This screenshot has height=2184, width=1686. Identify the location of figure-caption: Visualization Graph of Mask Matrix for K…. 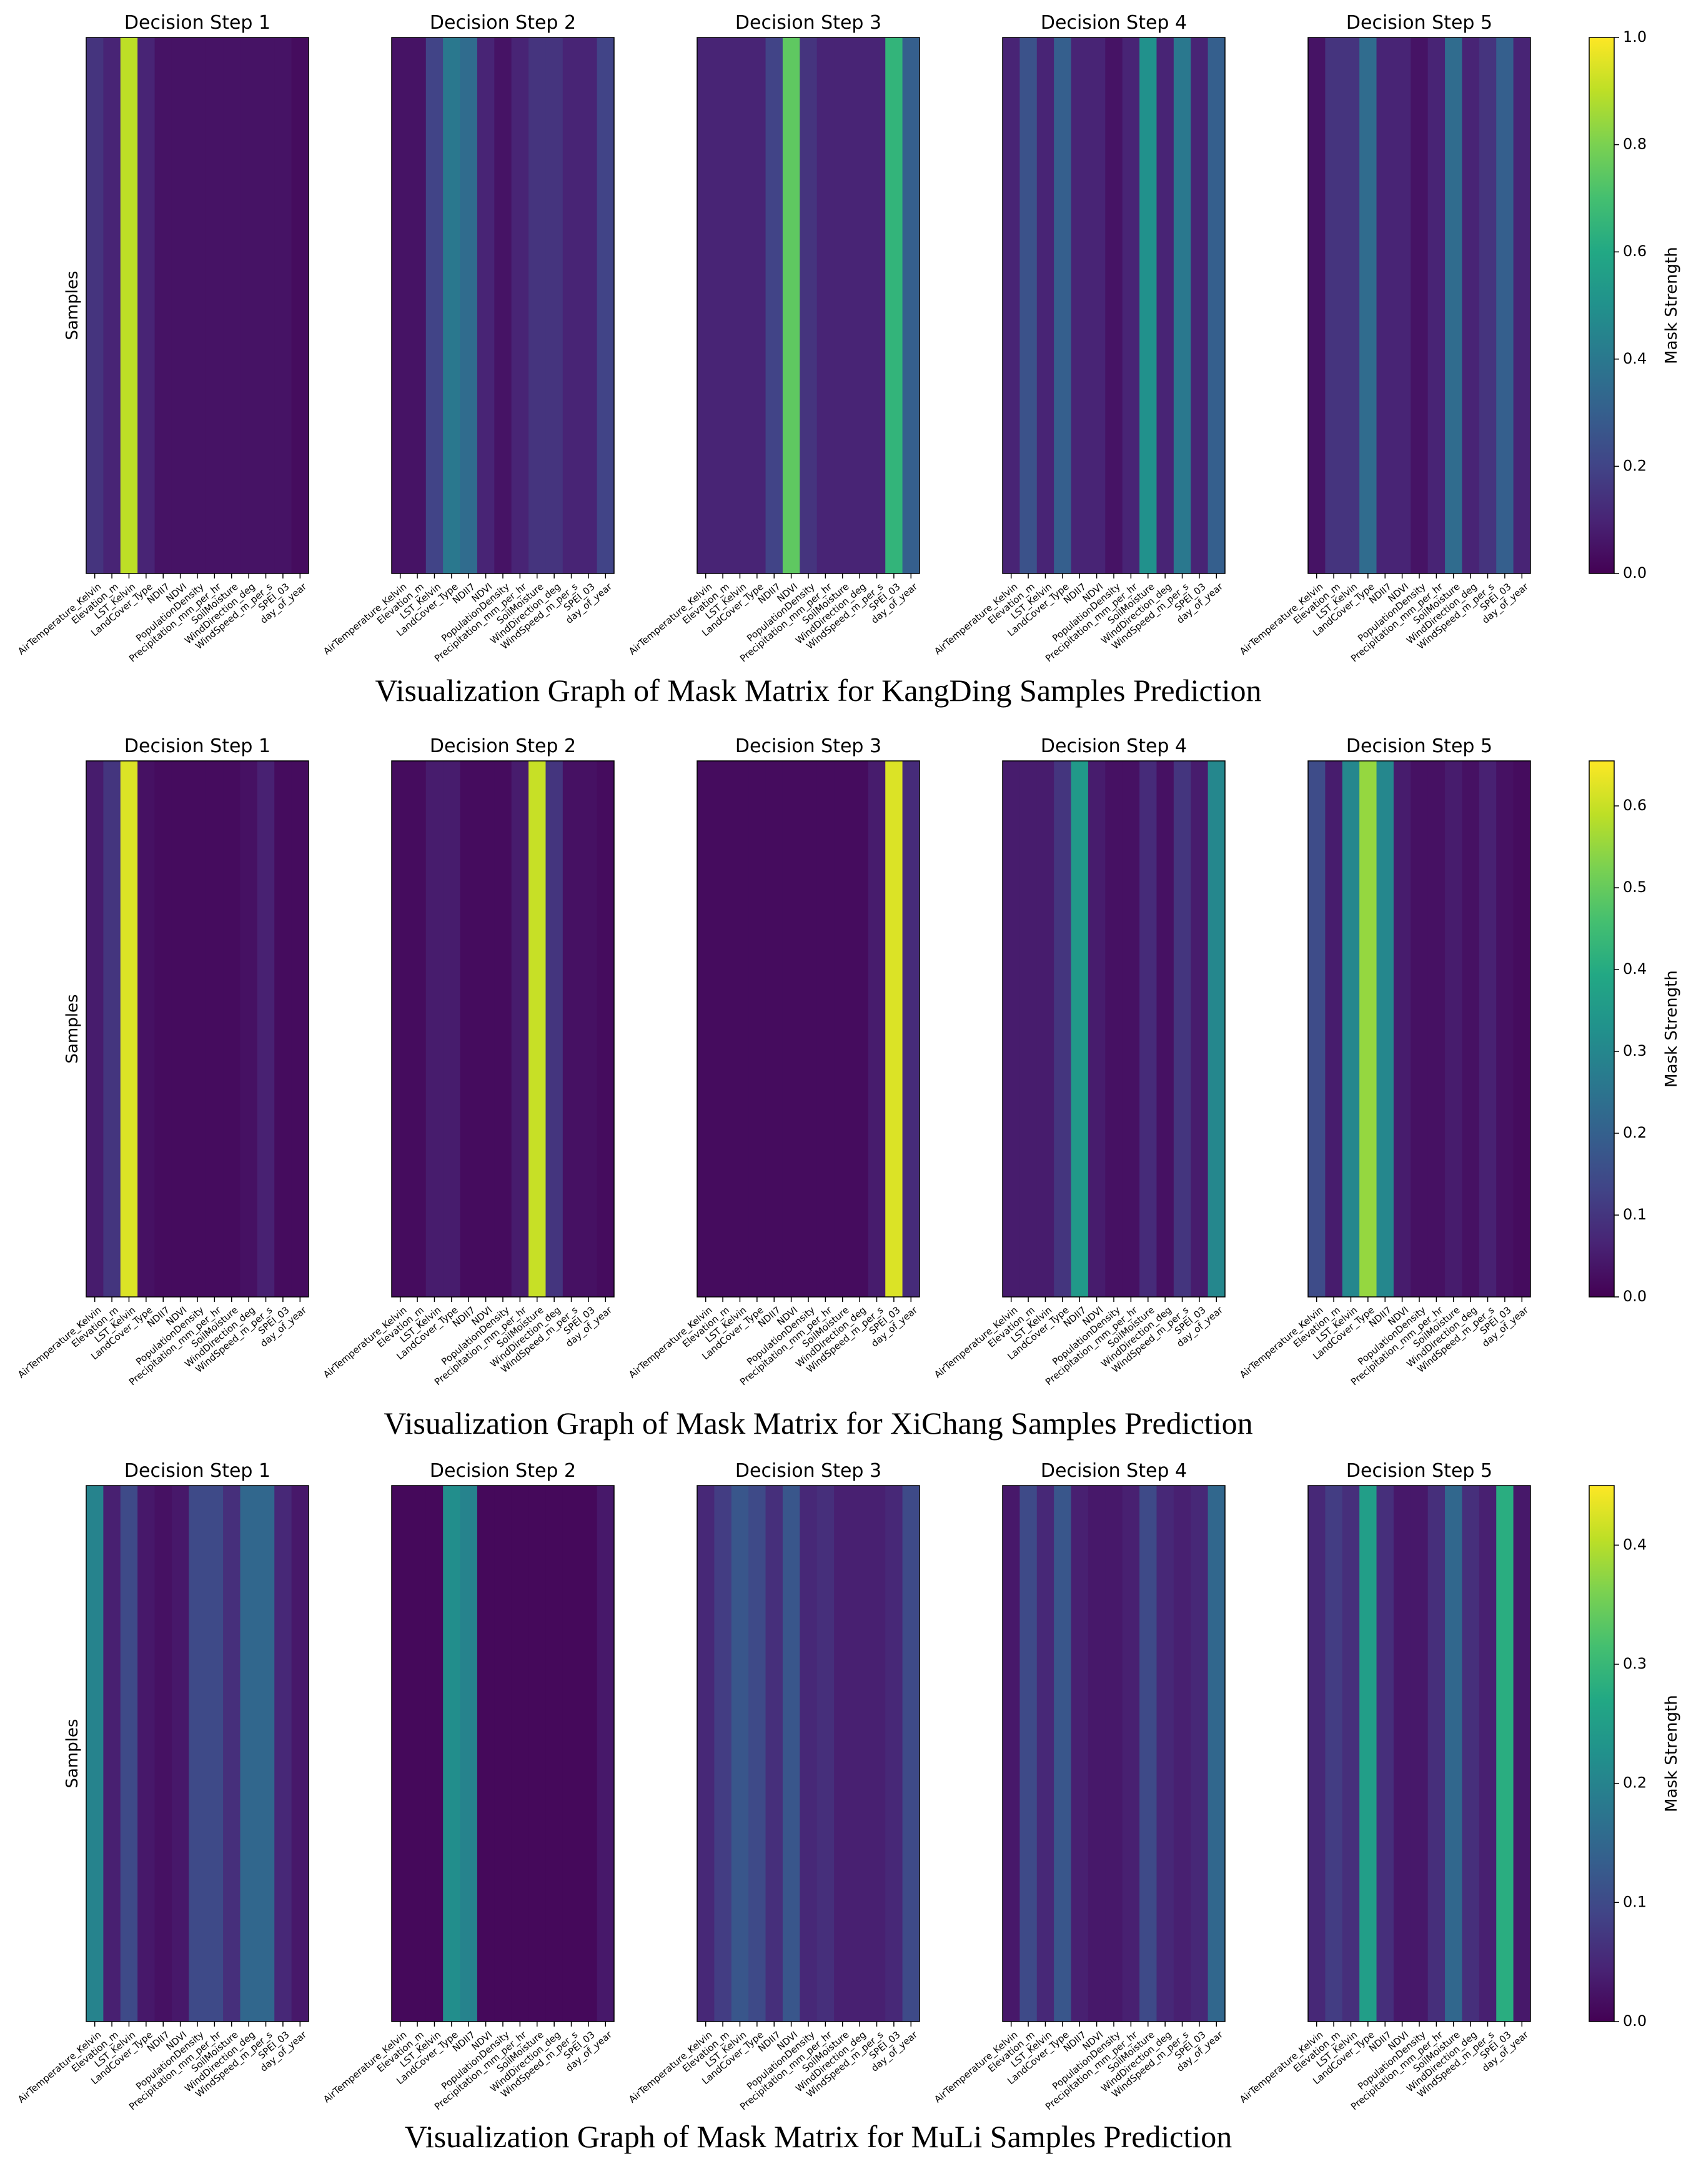
(818, 690).